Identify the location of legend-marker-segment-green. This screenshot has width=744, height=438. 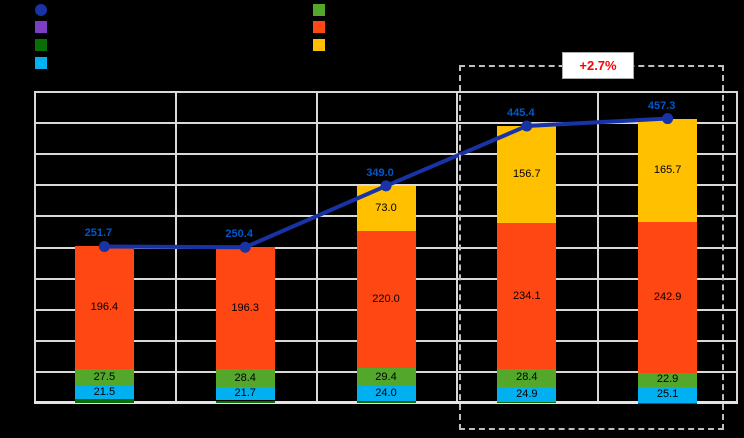
(319, 10).